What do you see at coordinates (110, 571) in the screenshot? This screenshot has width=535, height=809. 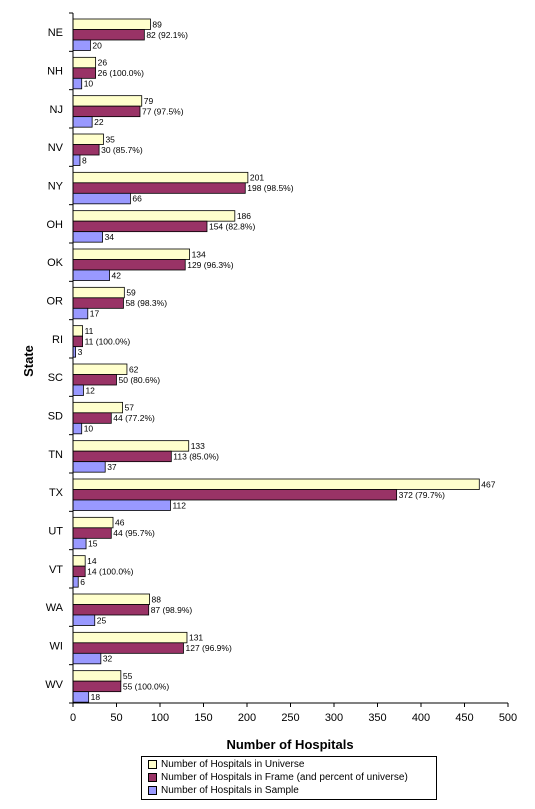 I see `data-label-vt-series-1: 14 (100.0%)` at bounding box center [110, 571].